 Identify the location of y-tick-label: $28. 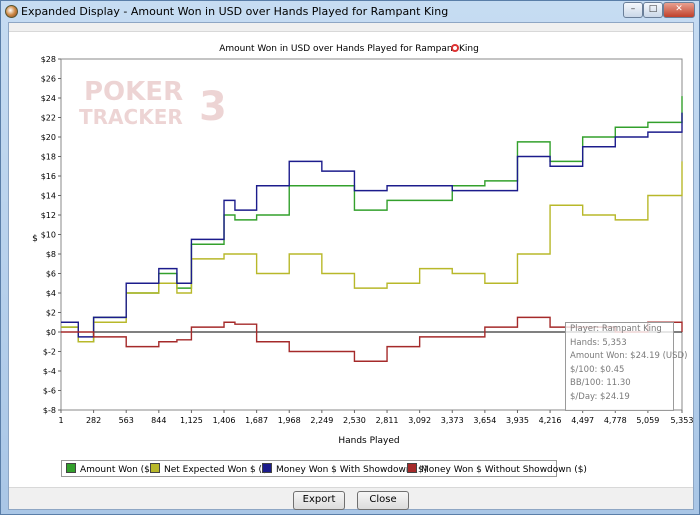
(48, 59).